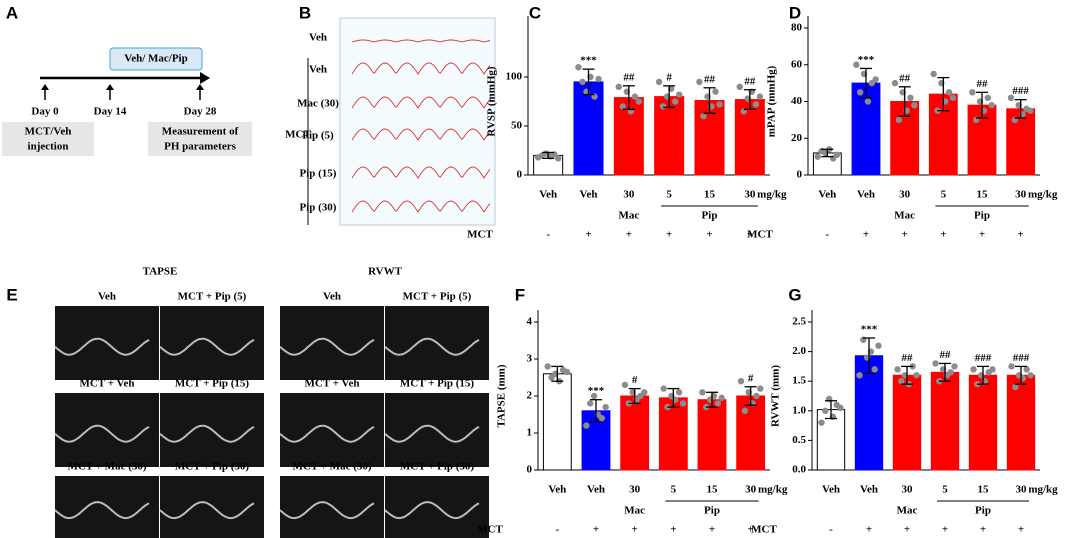 This screenshot has height=538, width=1072. What do you see at coordinates (535, 12) in the screenshot?
I see `panel-label: C` at bounding box center [535, 12].